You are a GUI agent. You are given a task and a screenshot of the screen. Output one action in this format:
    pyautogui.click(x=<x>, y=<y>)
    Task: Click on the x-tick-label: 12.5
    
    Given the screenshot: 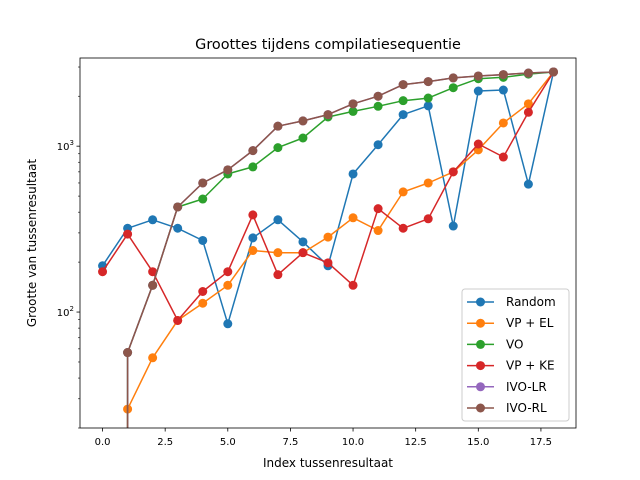 What is the action you would take?
    pyautogui.click(x=416, y=442)
    